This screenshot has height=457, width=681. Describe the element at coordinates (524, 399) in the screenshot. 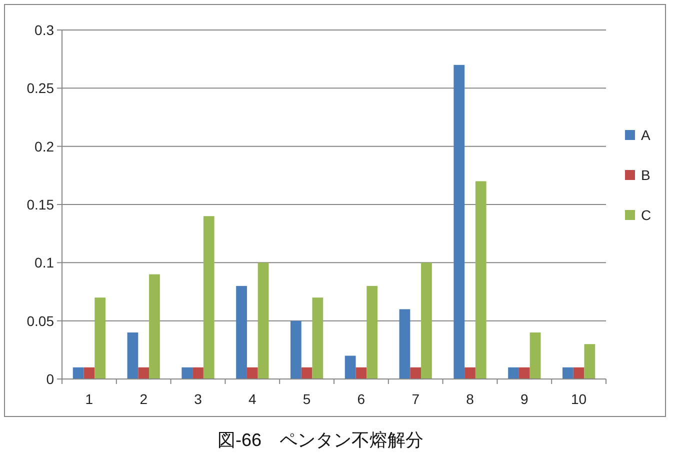

I see `x-tick-label: 9` at that location.